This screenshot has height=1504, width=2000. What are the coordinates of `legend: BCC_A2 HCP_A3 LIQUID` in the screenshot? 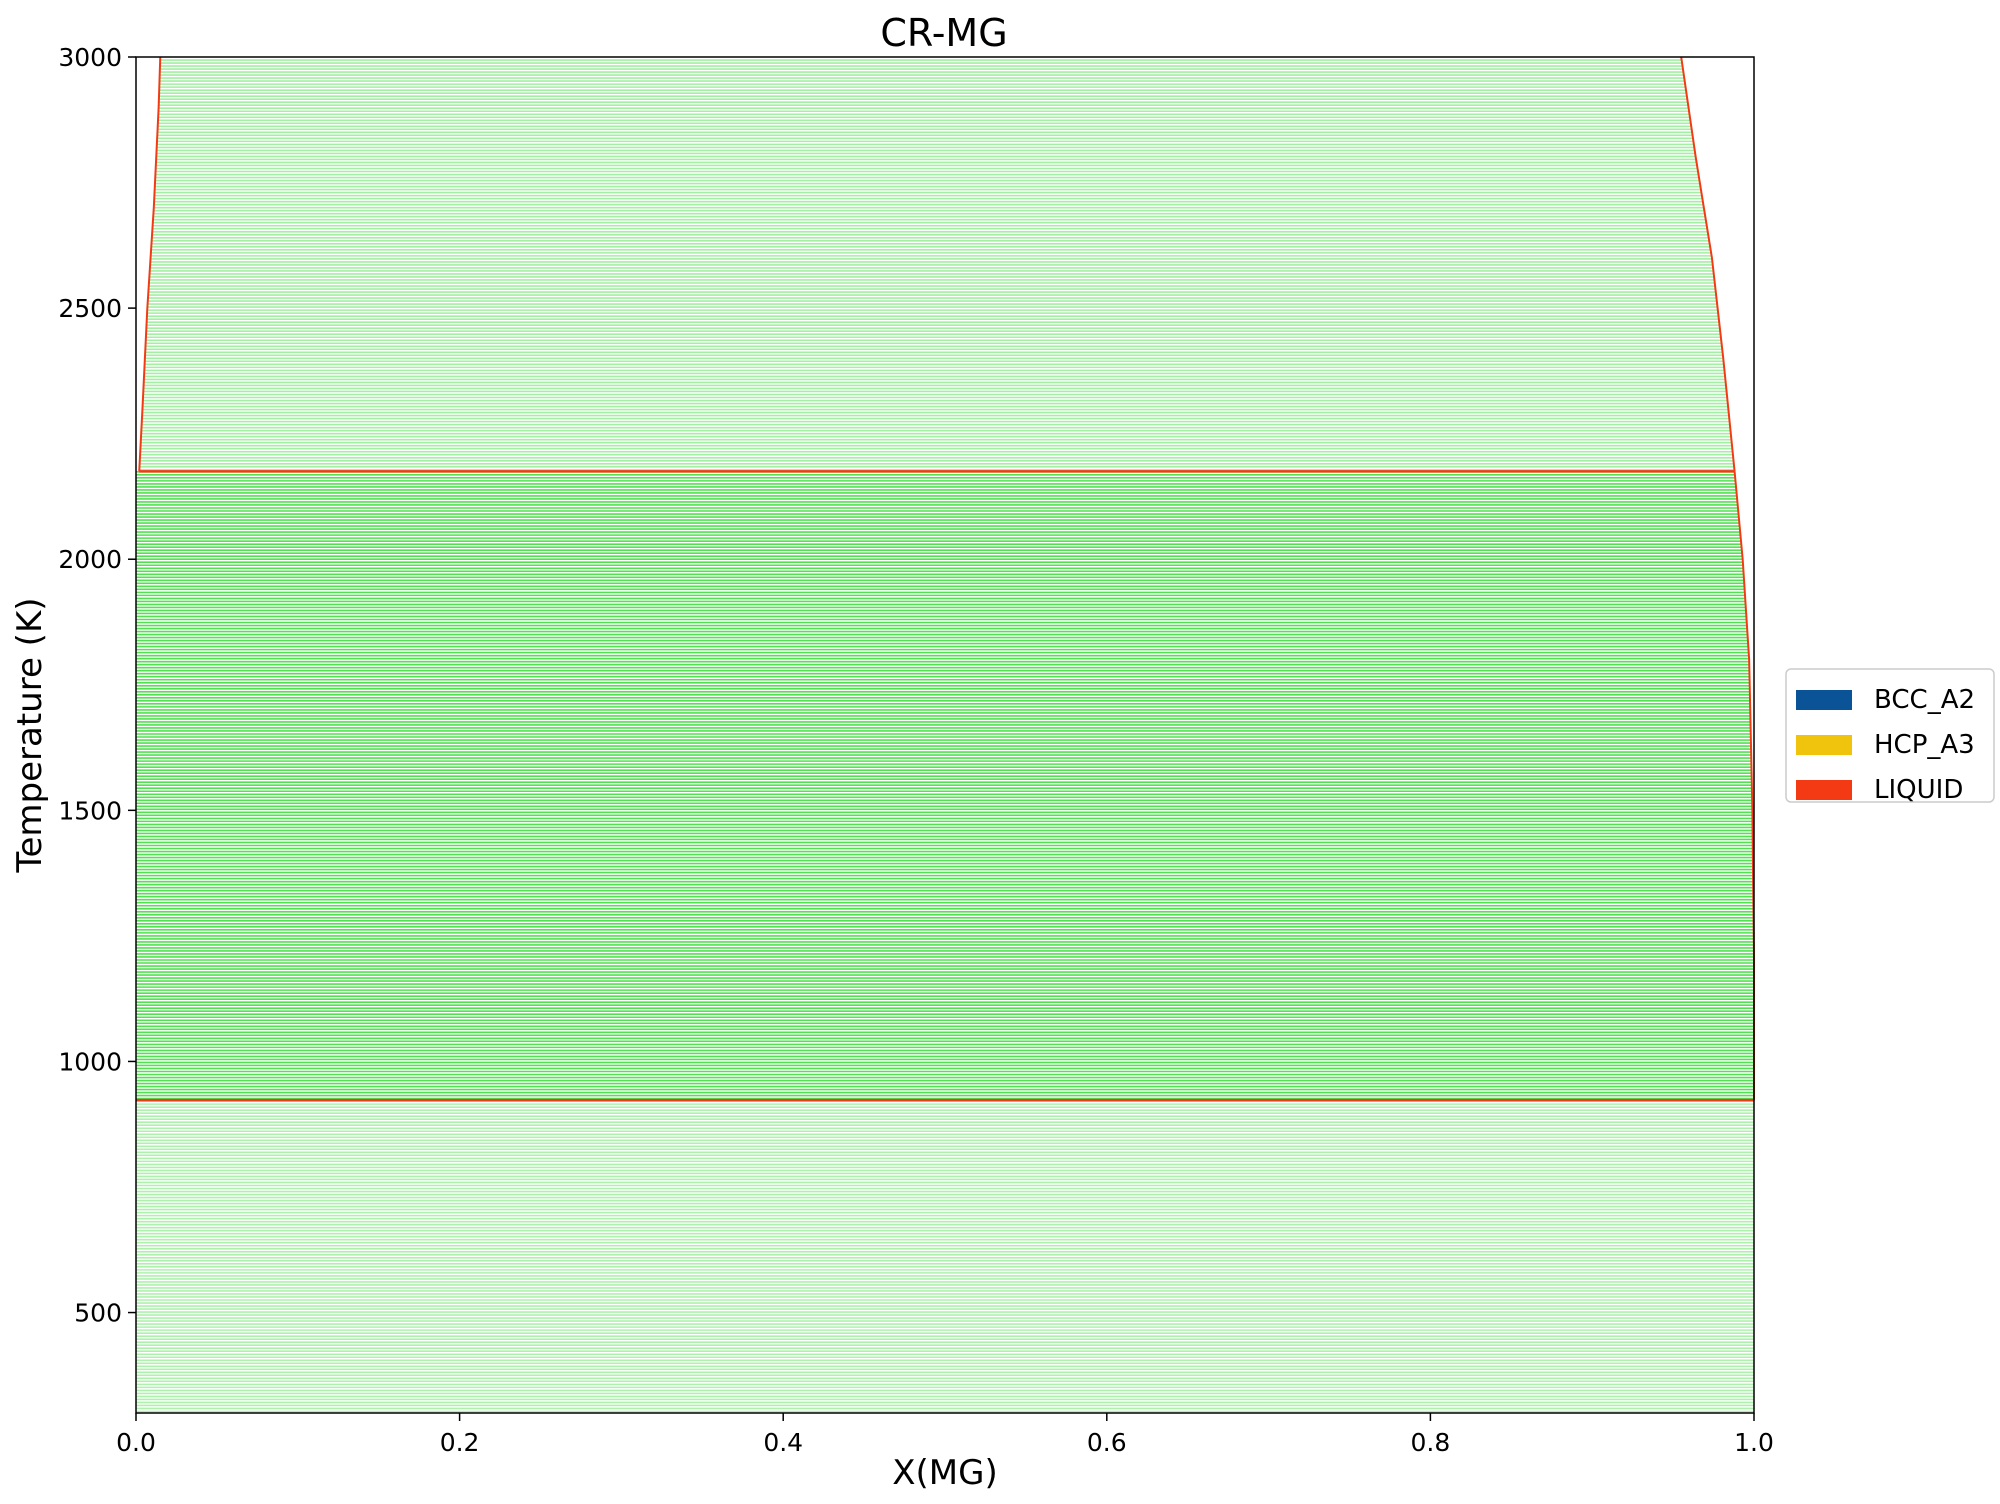 It's located at (1890, 736).